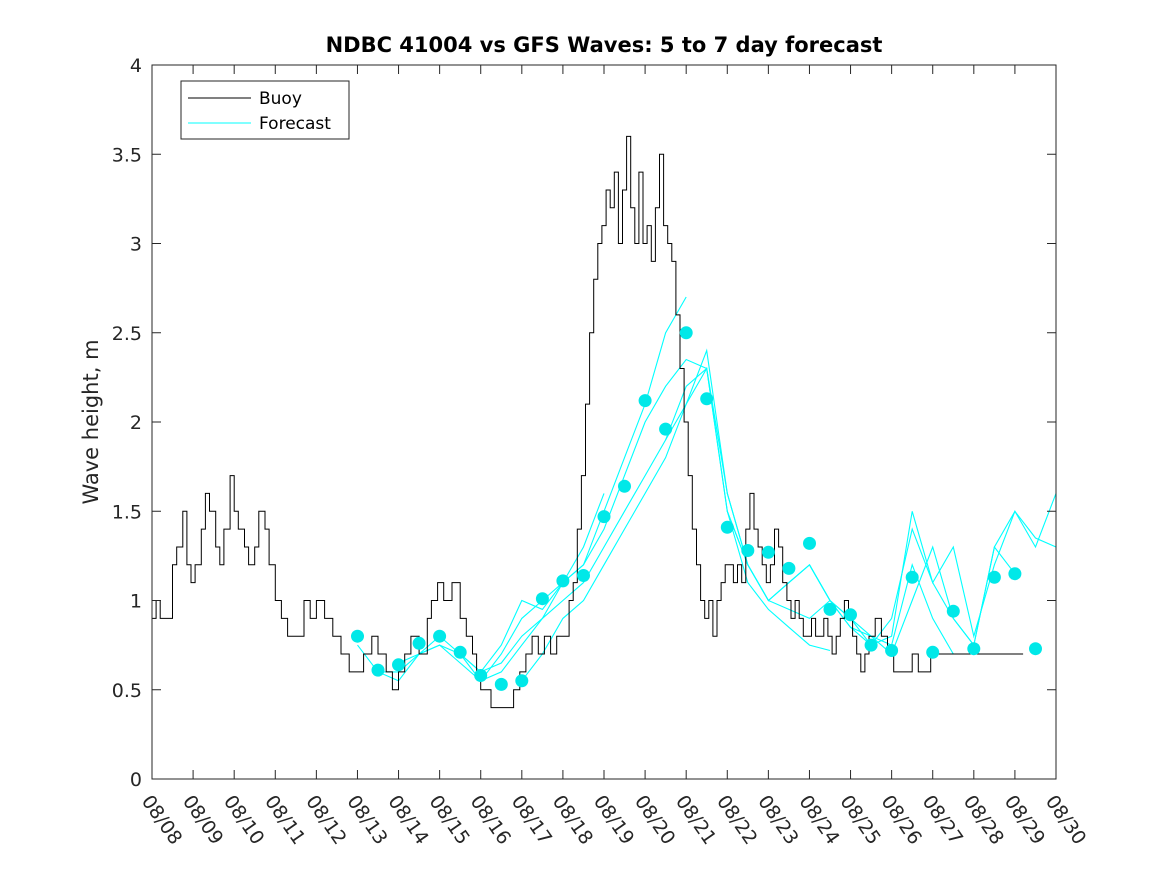 The image size is (1167, 875). I want to click on legend-label-forecast: Forecast, so click(295, 124).